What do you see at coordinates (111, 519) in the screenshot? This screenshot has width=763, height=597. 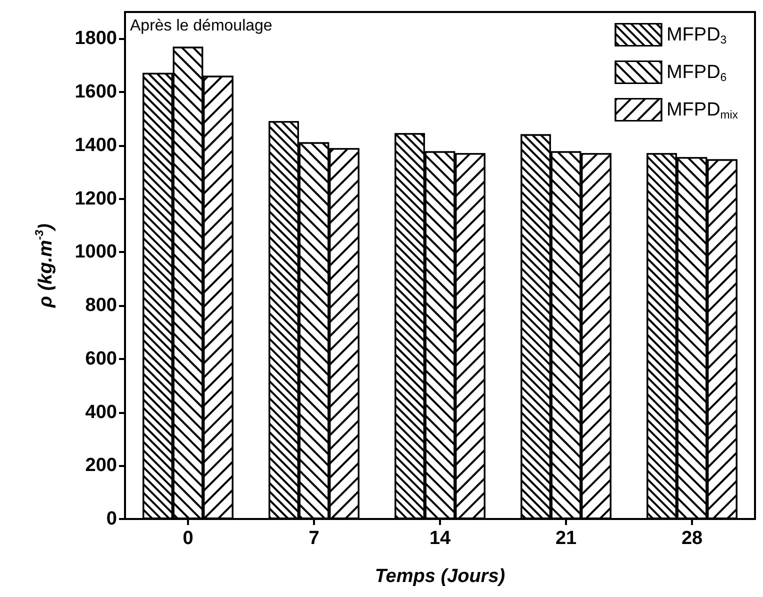 I see `y-tick-label: 0` at bounding box center [111, 519].